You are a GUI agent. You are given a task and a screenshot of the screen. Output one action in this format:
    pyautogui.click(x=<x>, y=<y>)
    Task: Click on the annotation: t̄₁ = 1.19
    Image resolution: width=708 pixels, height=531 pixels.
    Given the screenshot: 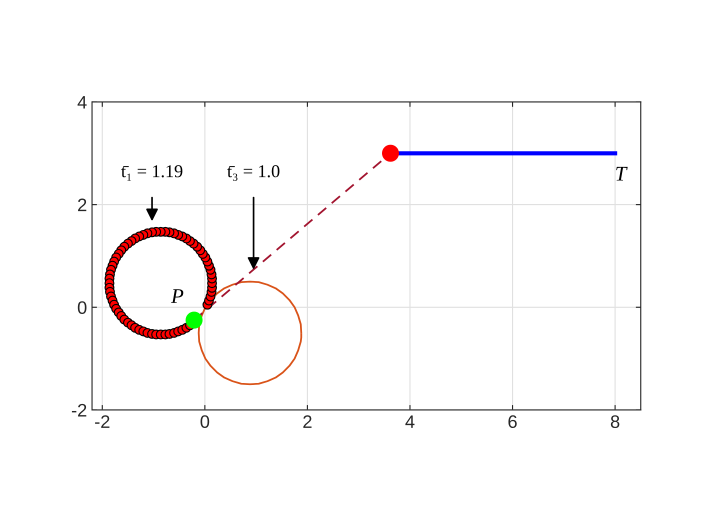 What is the action you would take?
    pyautogui.click(x=151, y=173)
    